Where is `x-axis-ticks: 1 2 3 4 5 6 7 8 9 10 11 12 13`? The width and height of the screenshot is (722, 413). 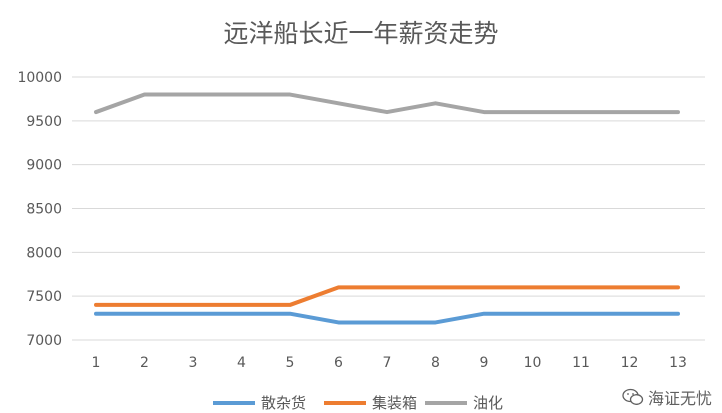
x-axis-ticks: 1 2 3 4 5 6 7 8 9 10 11 12 13 is located at coordinates (389, 363).